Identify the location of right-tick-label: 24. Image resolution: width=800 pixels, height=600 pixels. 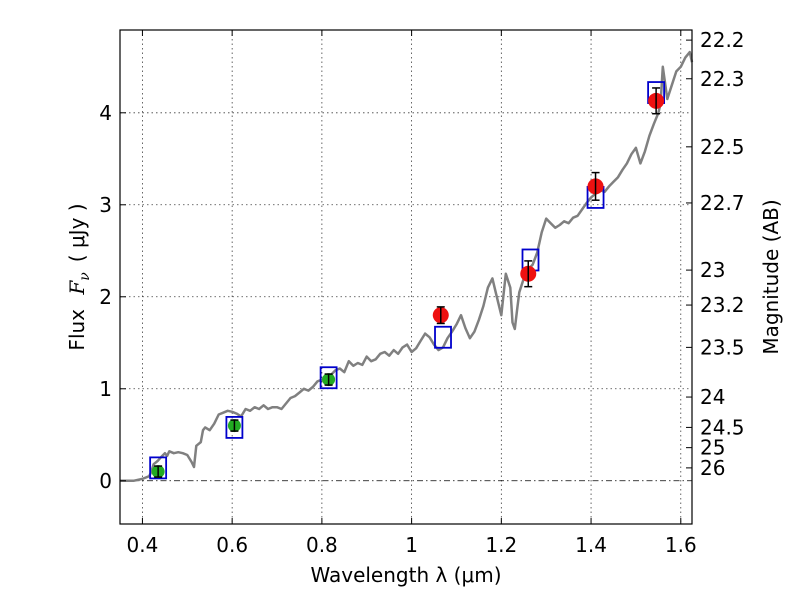
(712, 397).